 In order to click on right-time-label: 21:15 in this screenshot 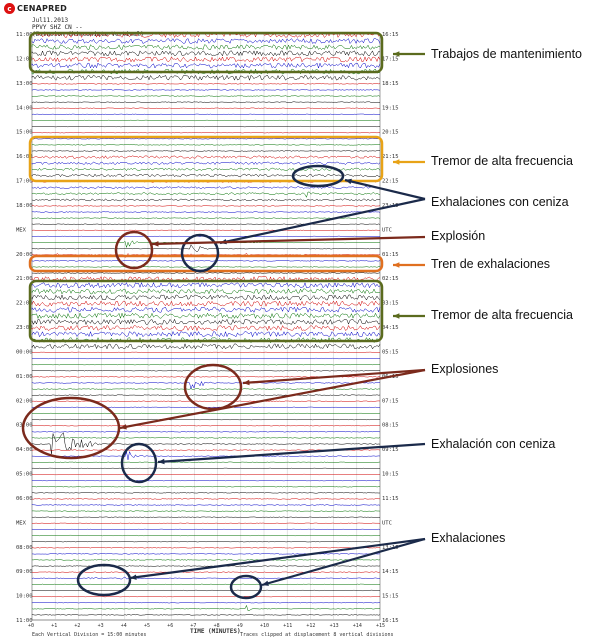, I will do `click(390, 157)`.